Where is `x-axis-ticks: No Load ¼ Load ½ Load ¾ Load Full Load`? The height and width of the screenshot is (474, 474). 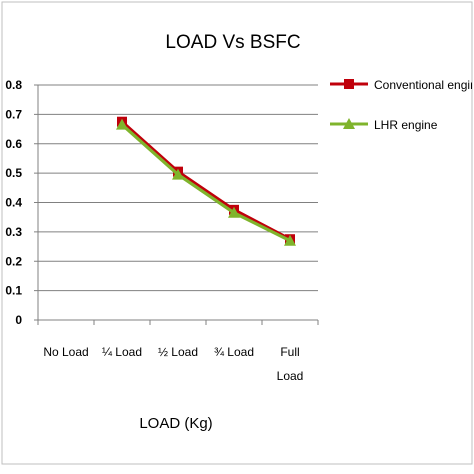 x-axis-ticks: No Load ¼ Load ½ Load ¾ Load Full Load is located at coordinates (178, 351).